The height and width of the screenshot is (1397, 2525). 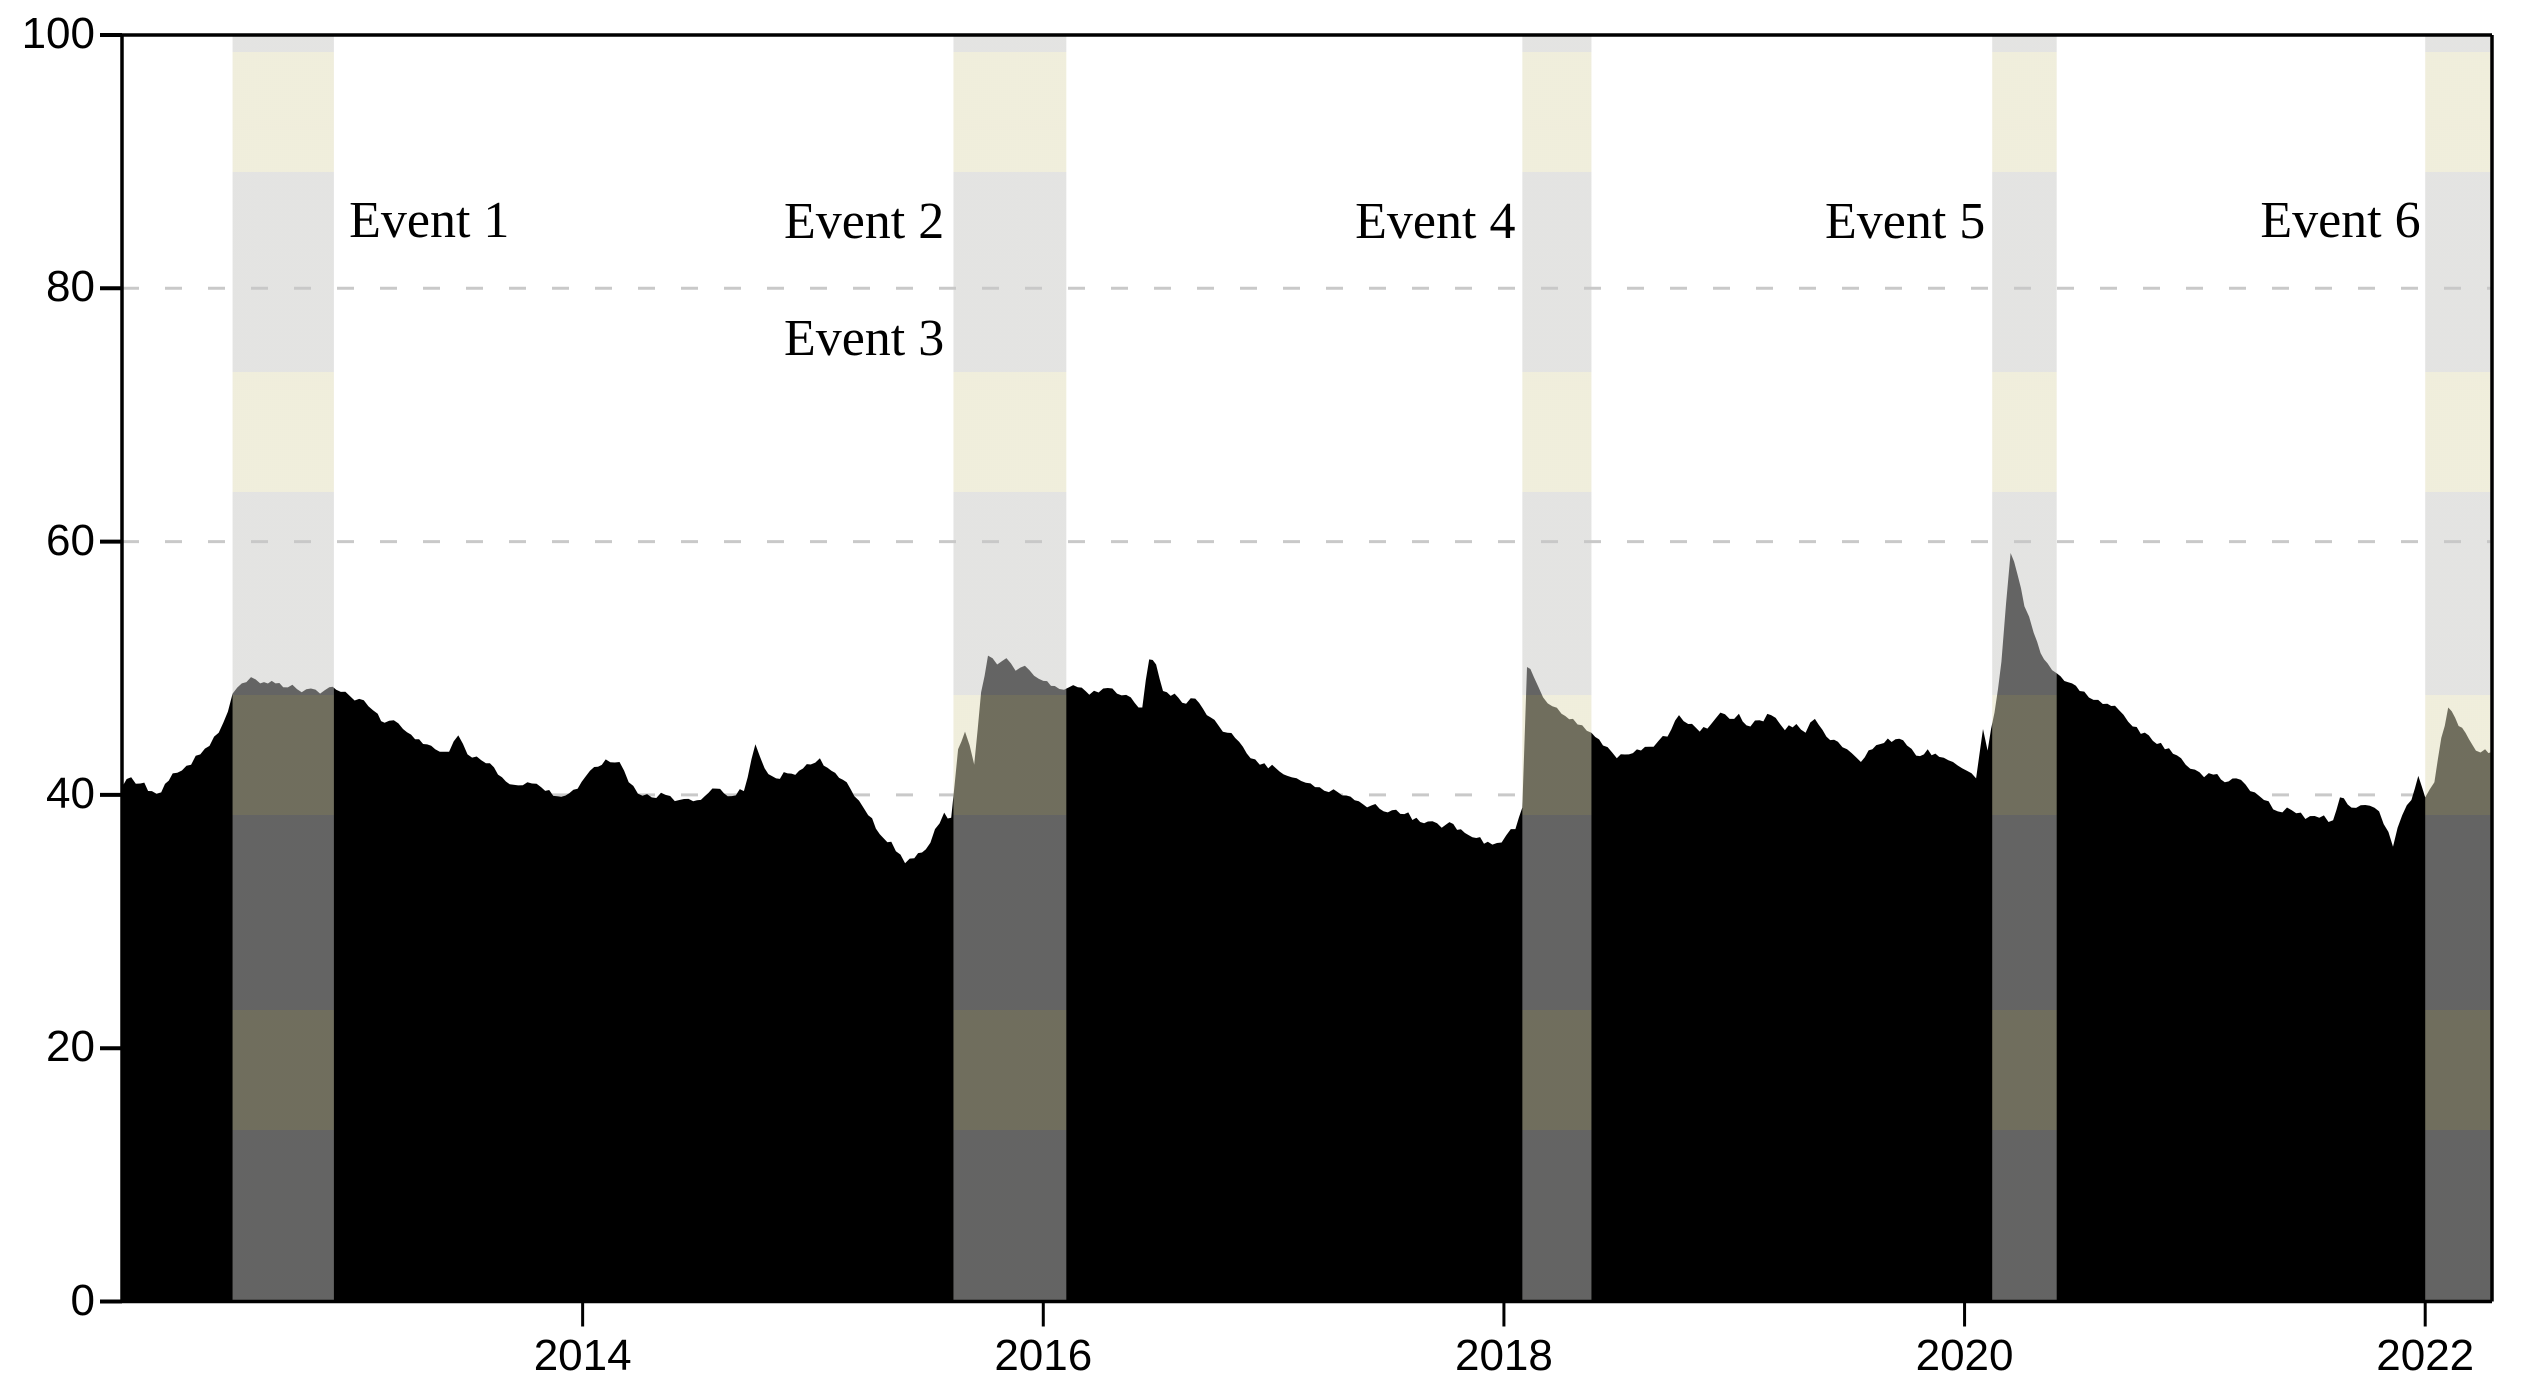 I want to click on x-axis-tick-label-2022: 2022, so click(x=2425, y=1355).